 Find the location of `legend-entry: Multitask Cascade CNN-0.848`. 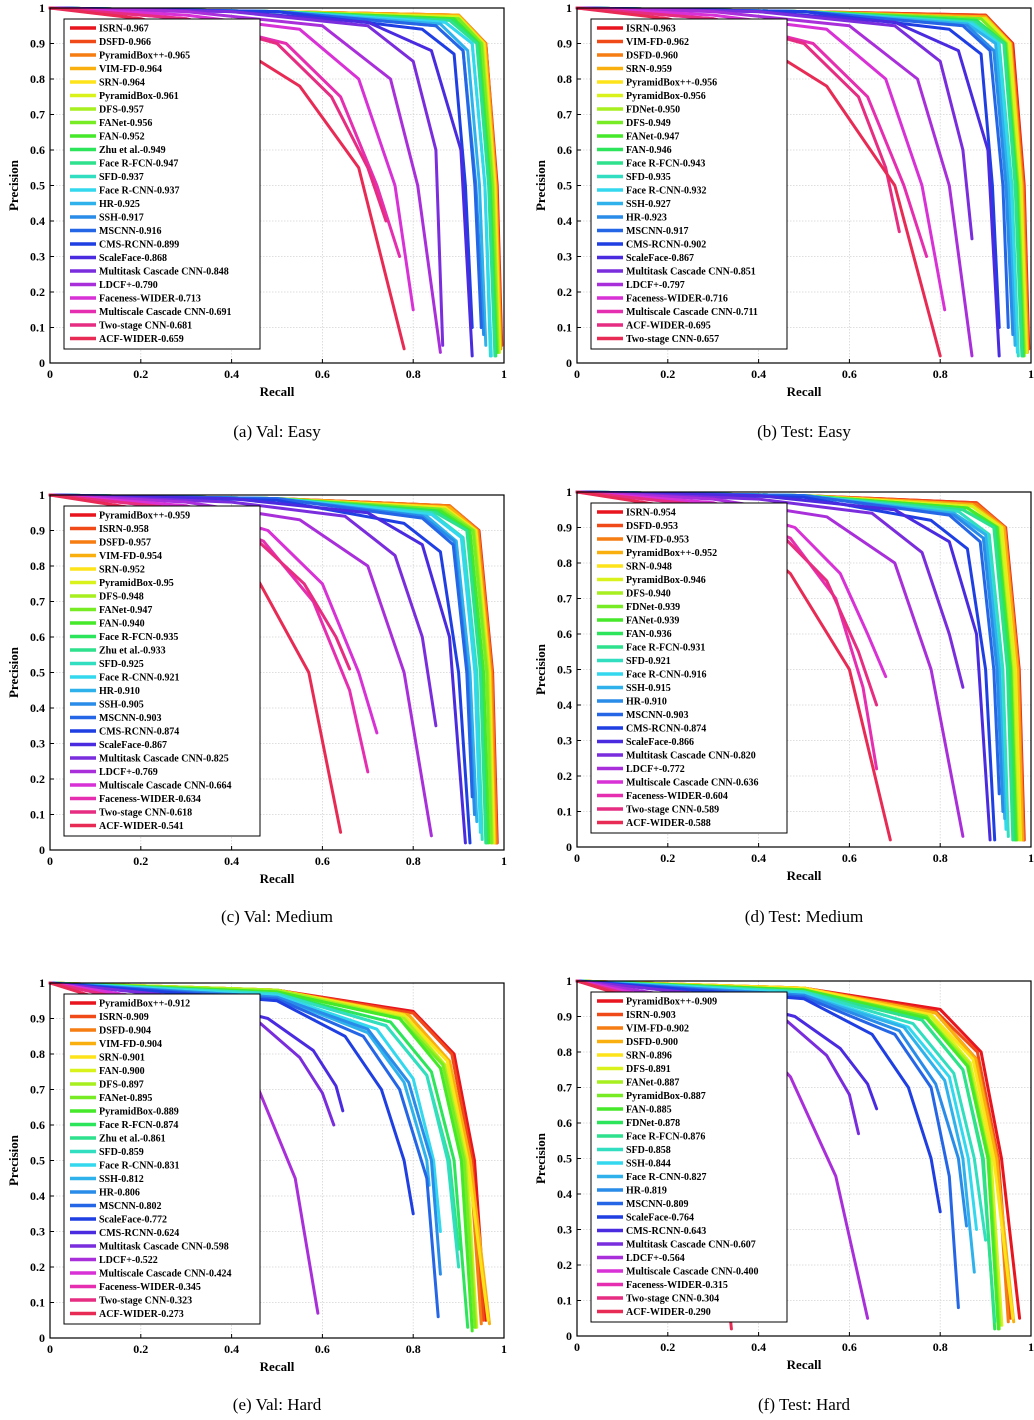

legend-entry: Multitask Cascade CNN-0.848 is located at coordinates (164, 272).